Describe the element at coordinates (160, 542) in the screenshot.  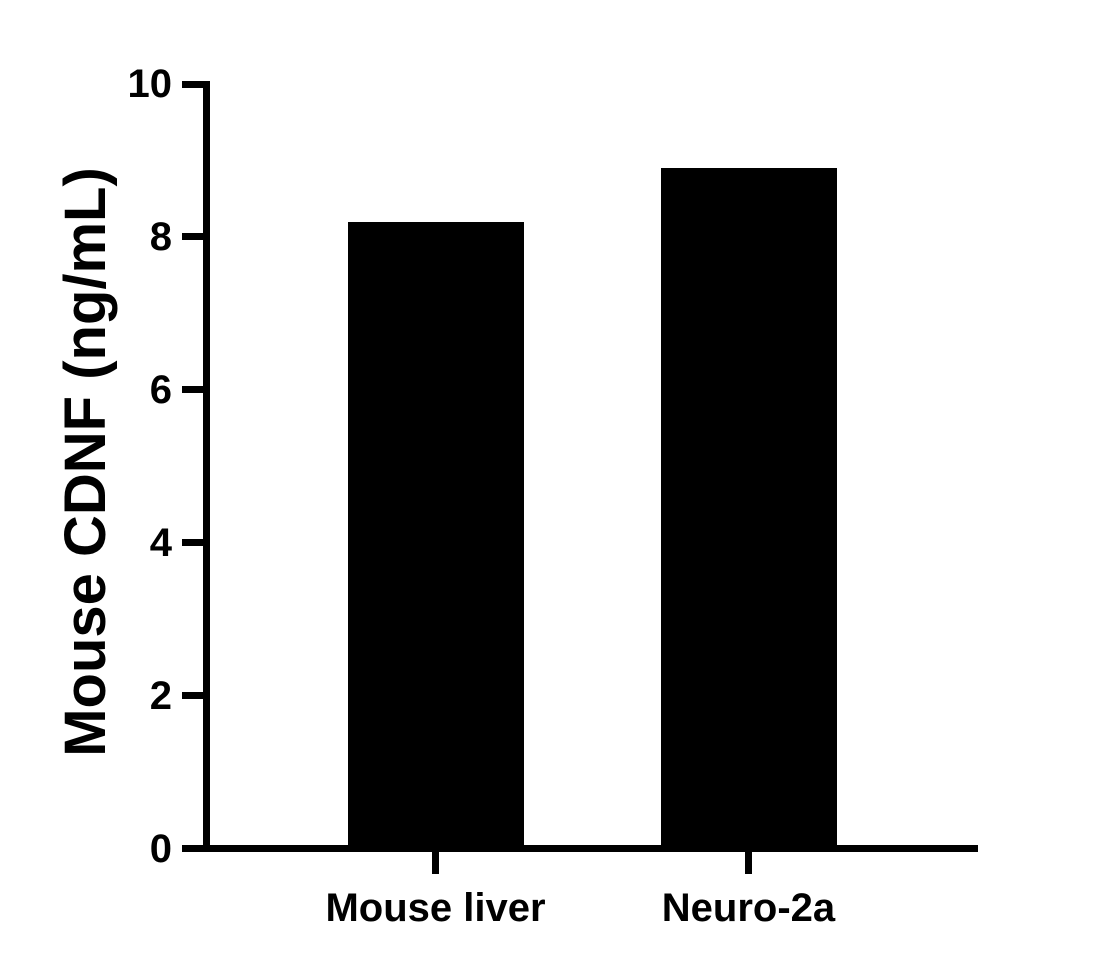
I see `y-tick-label: 4` at that location.